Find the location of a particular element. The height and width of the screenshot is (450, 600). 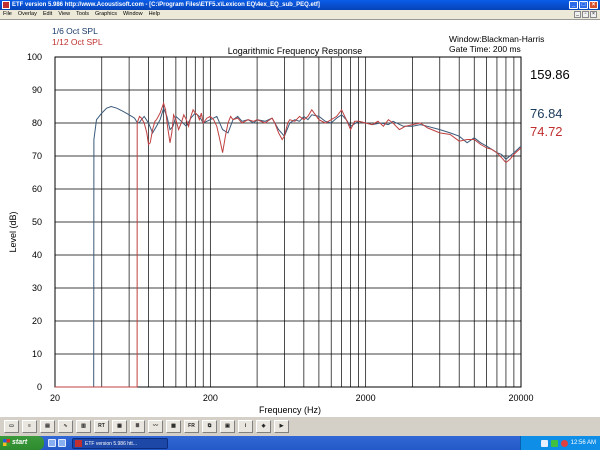

app-icon is located at coordinates (6, 5).